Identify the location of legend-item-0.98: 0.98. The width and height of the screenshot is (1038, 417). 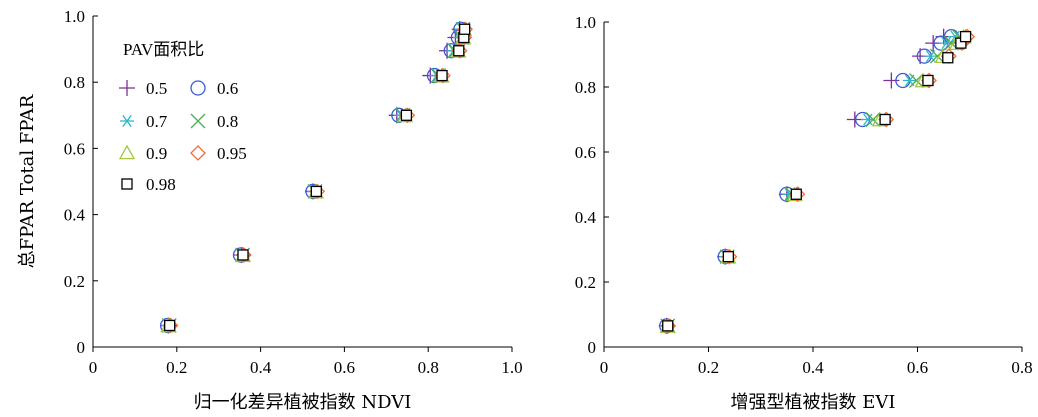
(148, 184).